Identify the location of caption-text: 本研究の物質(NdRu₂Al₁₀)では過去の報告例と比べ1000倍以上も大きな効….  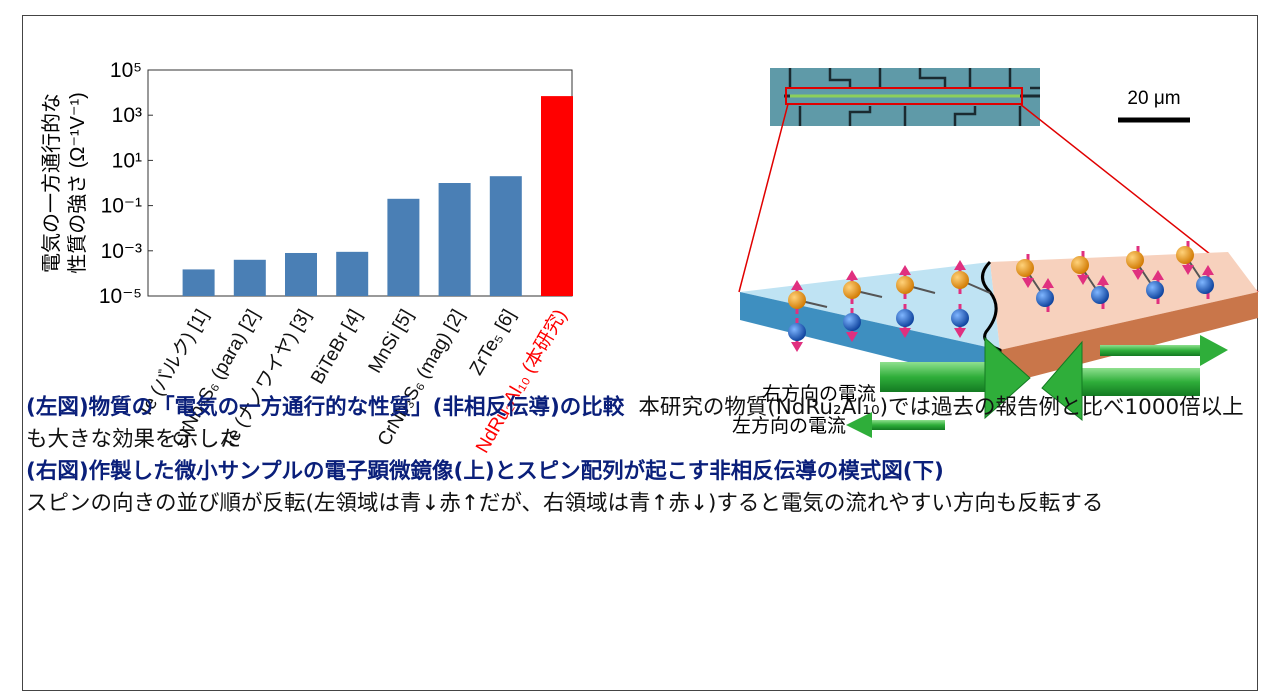
(635, 423).